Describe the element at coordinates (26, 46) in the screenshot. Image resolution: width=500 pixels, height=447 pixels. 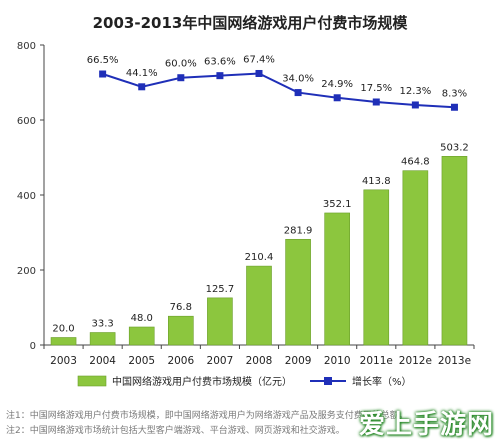
I see `y-tick-label: 800` at that location.